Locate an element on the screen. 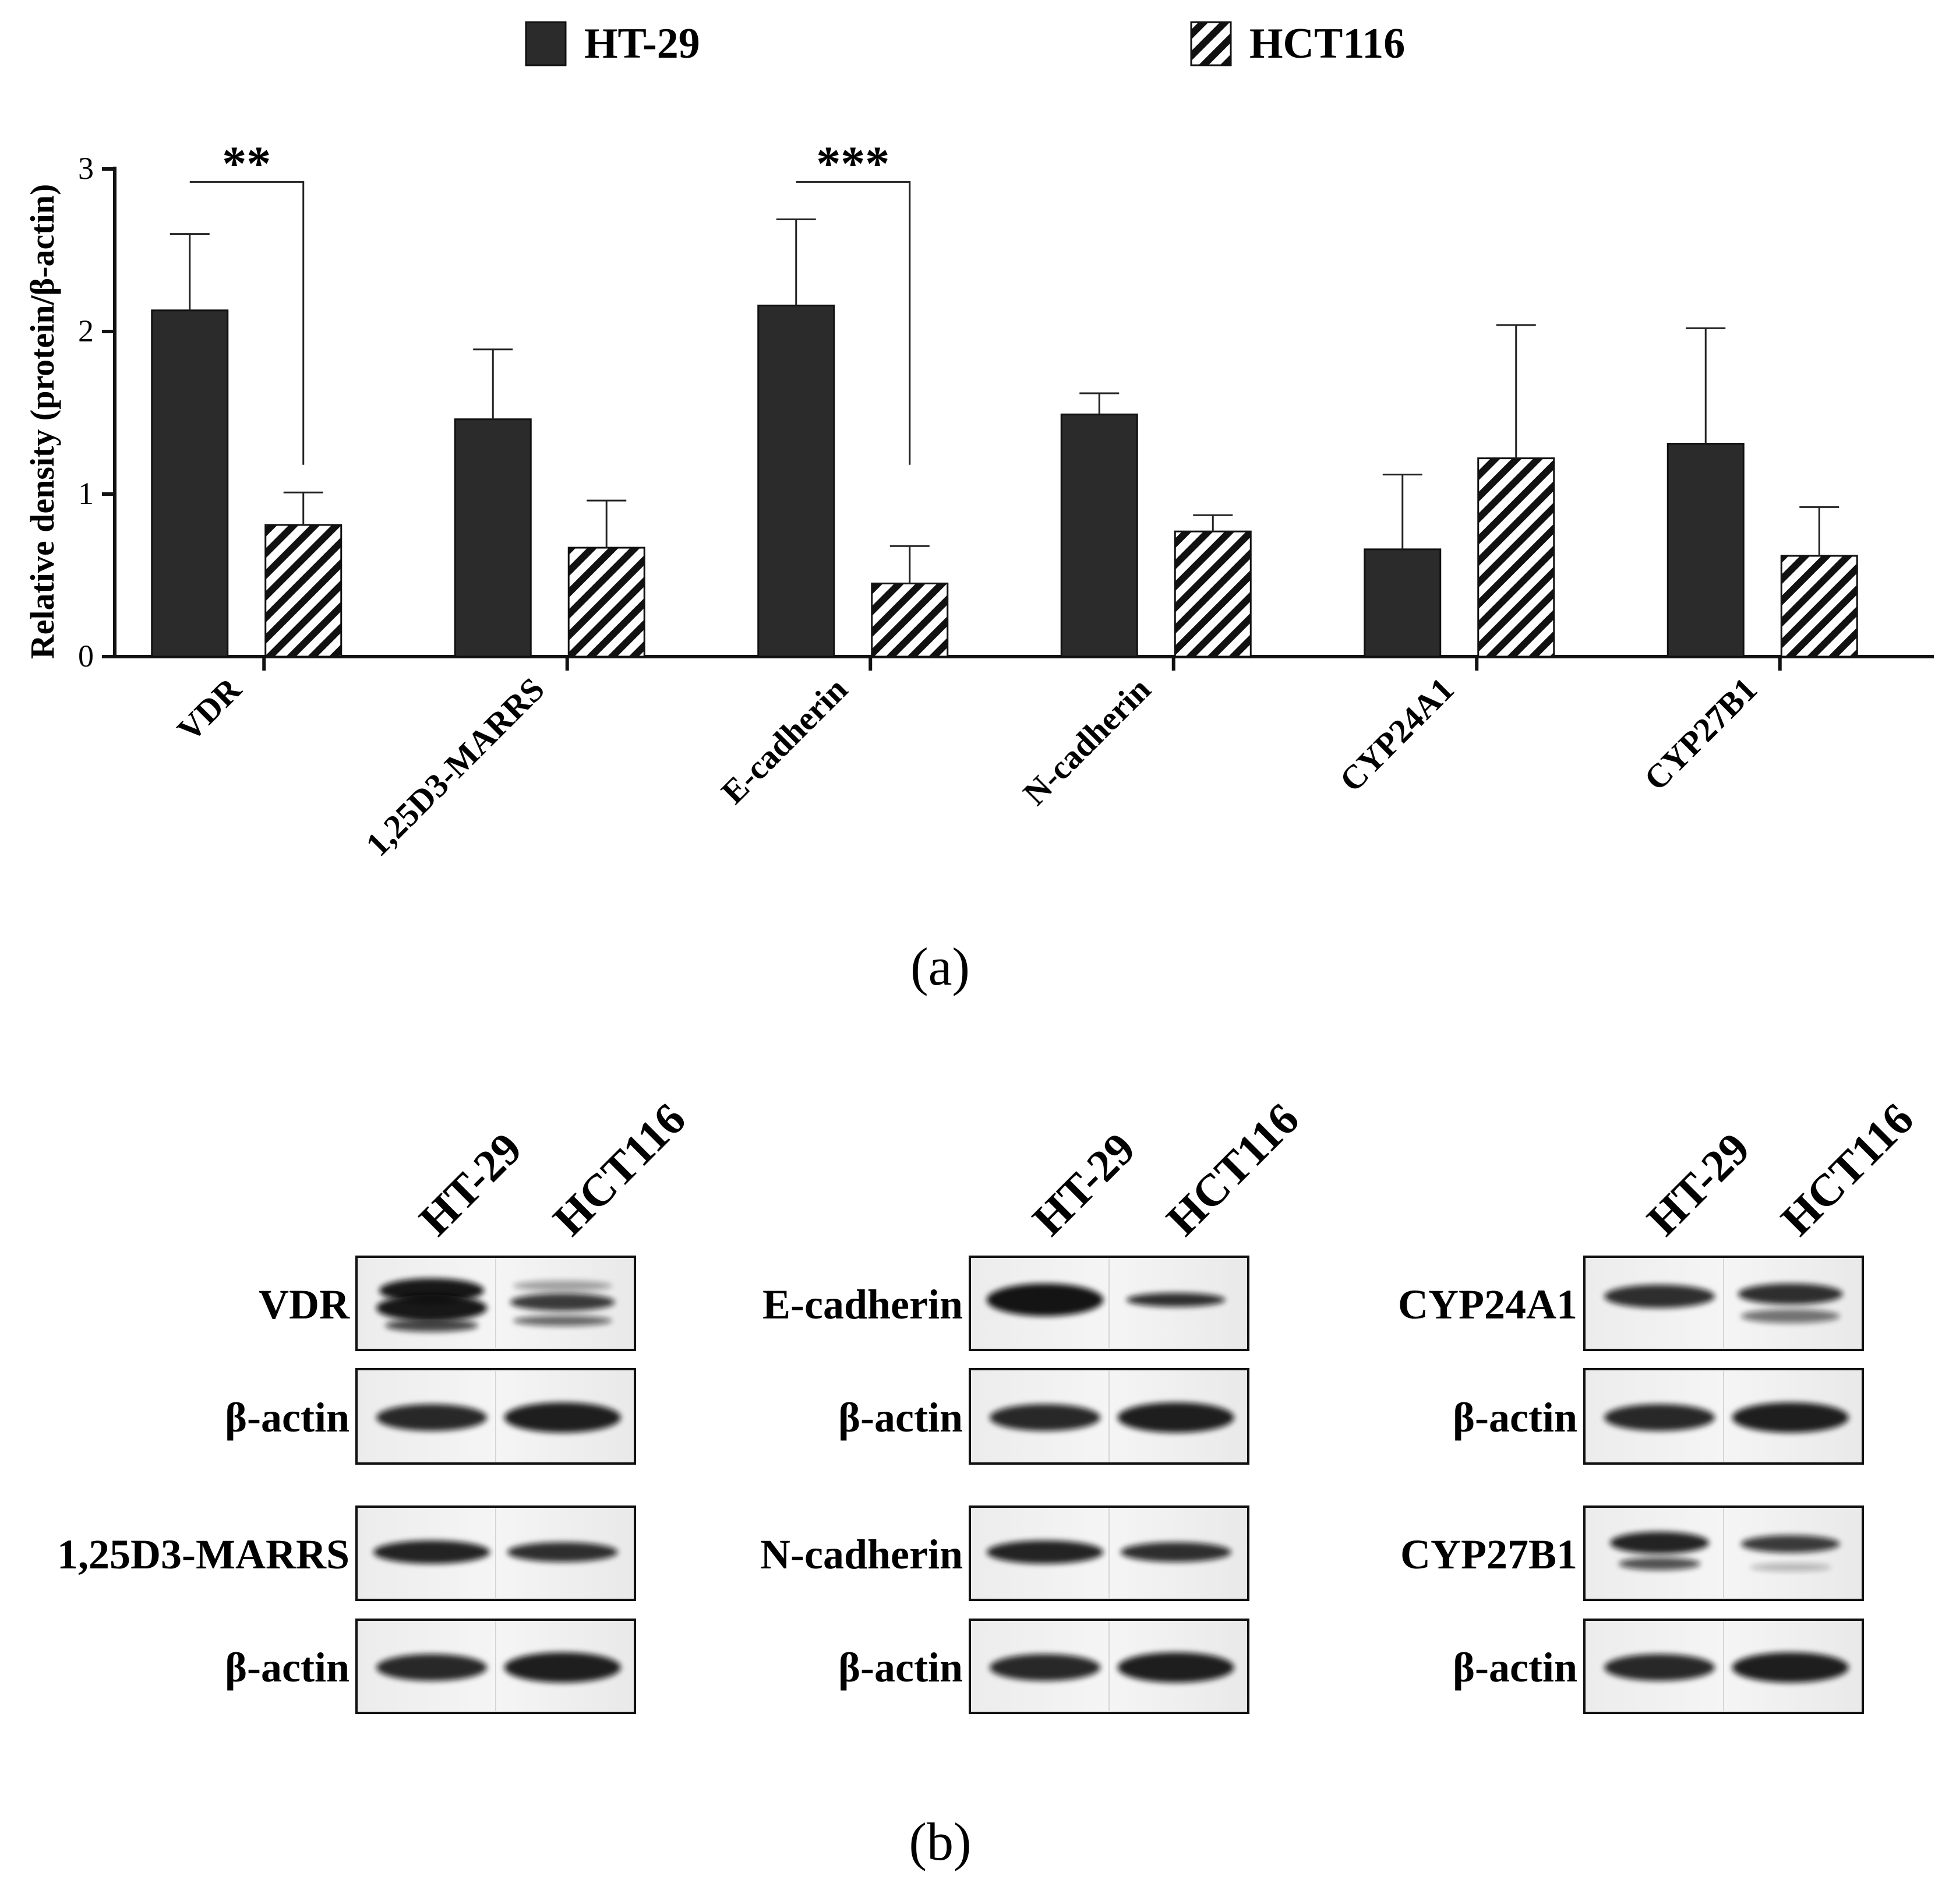  x-tick-label: 1,25D3-MARRS is located at coordinates (455, 766).